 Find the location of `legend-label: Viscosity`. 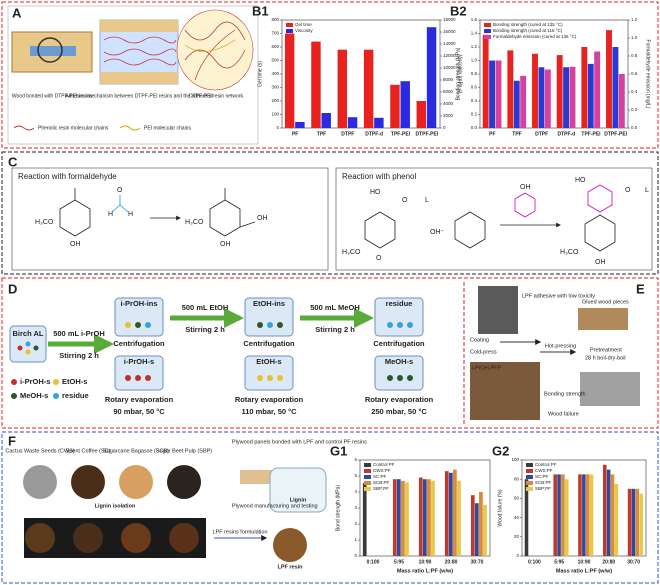

legend-label: Viscosity is located at coordinates (304, 30).